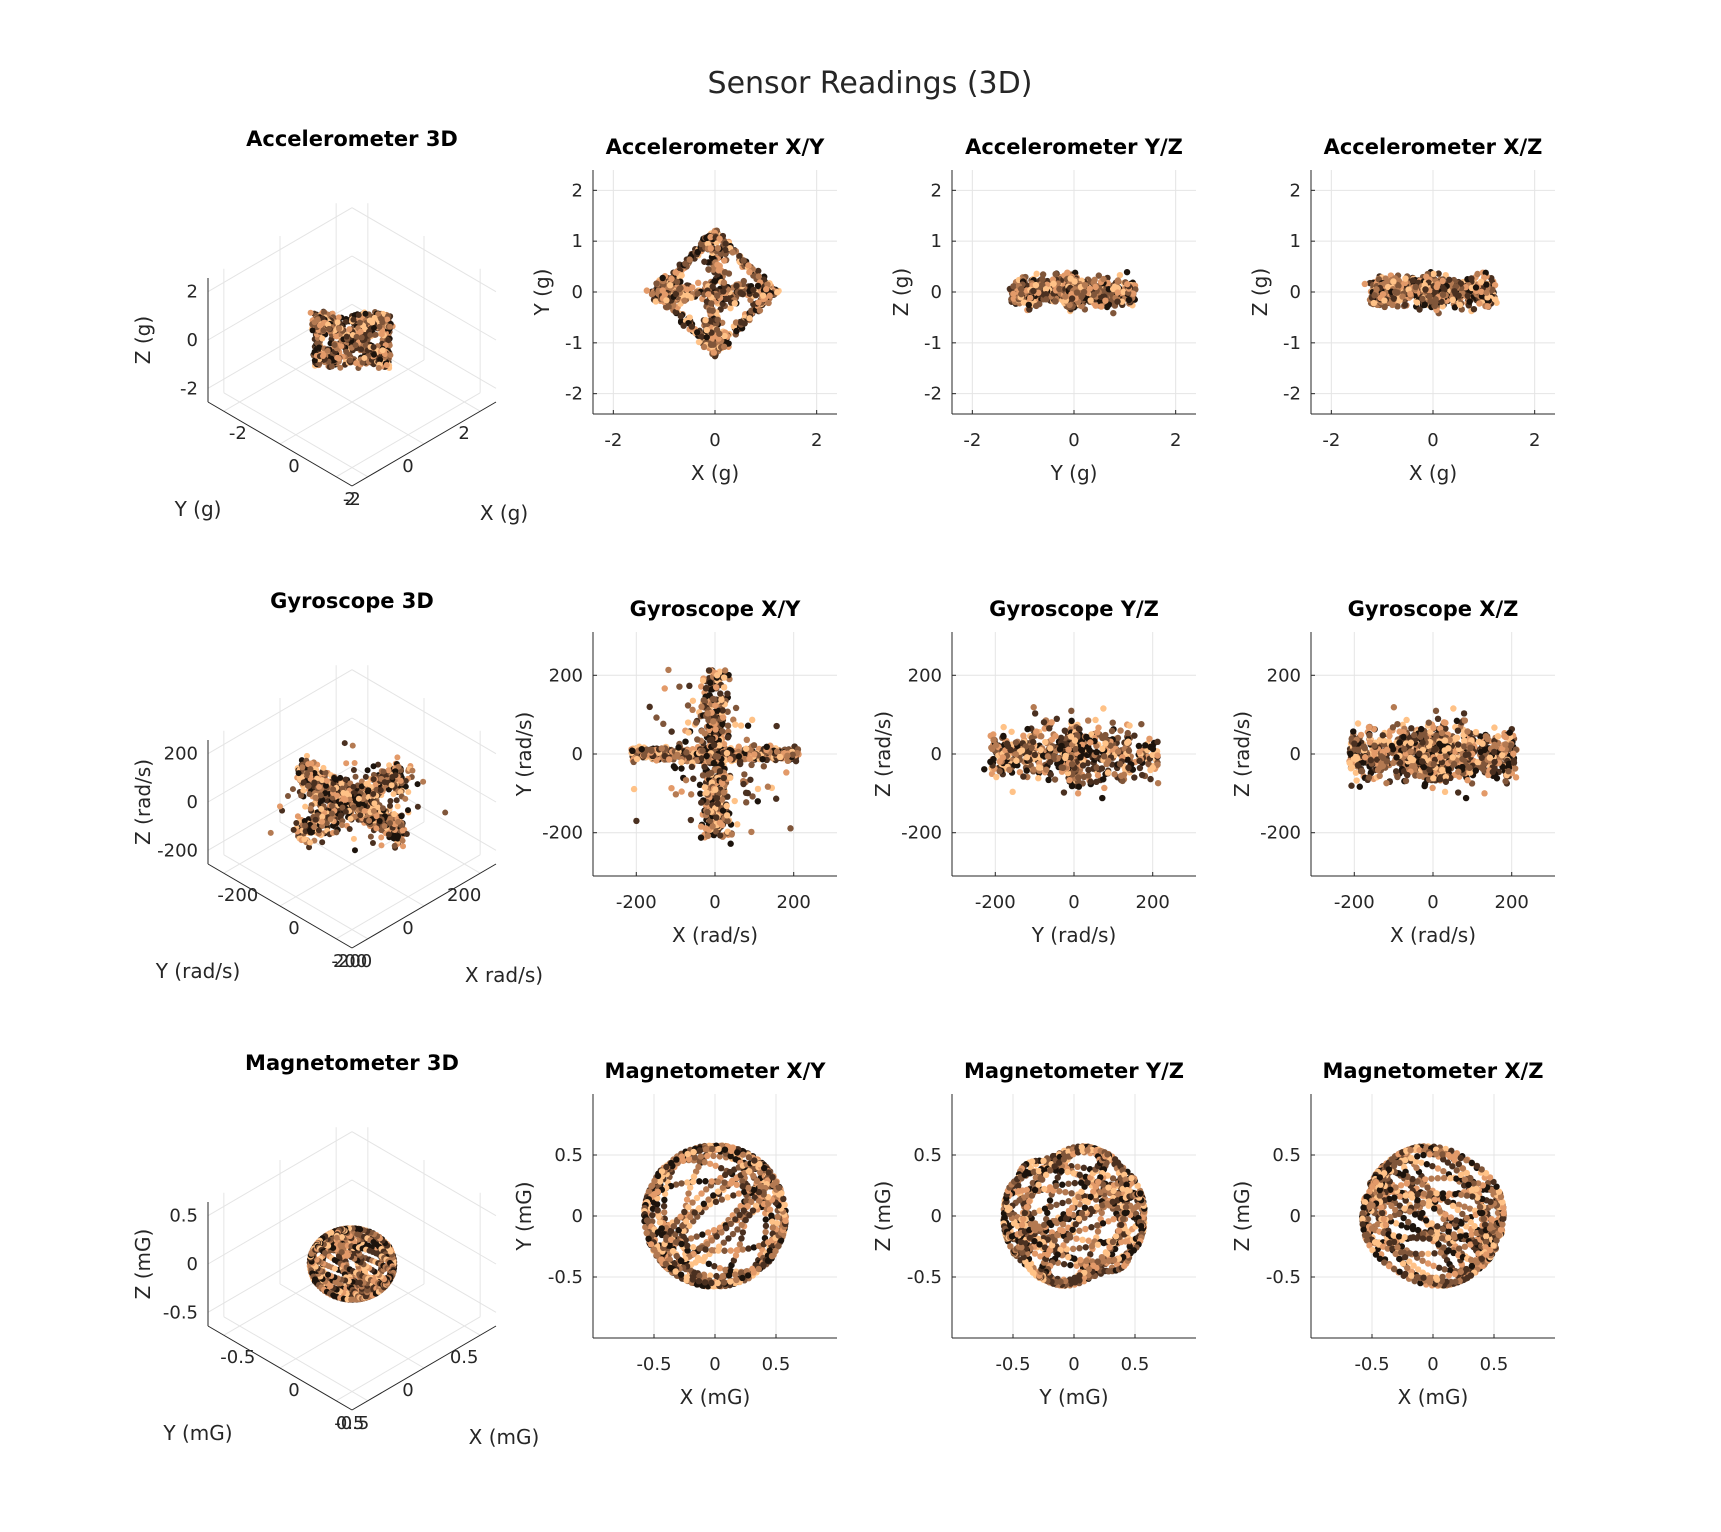 The height and width of the screenshot is (1532, 1721). What do you see at coordinates (901, 292) in the screenshot?
I see `y-axis-label: Z (g)` at bounding box center [901, 292].